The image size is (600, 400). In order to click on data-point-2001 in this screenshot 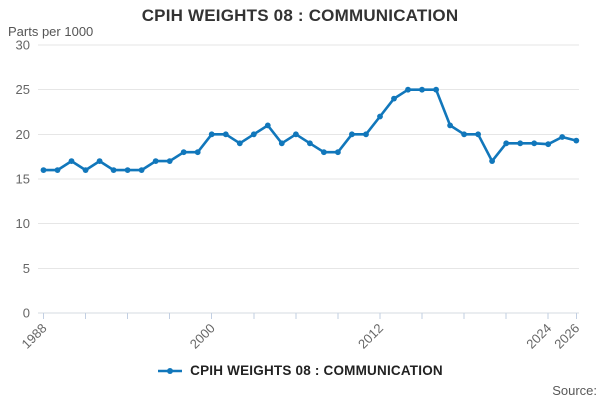, I will do `click(225, 134)`.